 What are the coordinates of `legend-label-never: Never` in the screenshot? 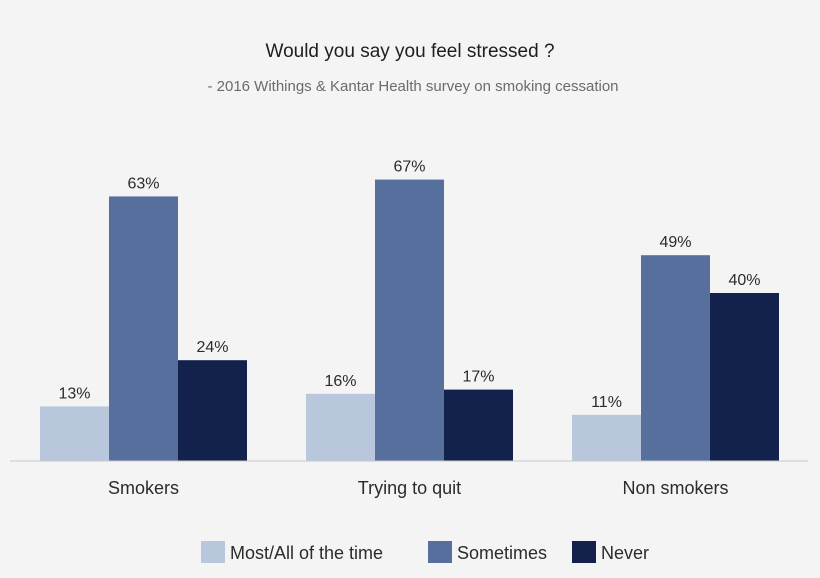 It's located at (625, 553).